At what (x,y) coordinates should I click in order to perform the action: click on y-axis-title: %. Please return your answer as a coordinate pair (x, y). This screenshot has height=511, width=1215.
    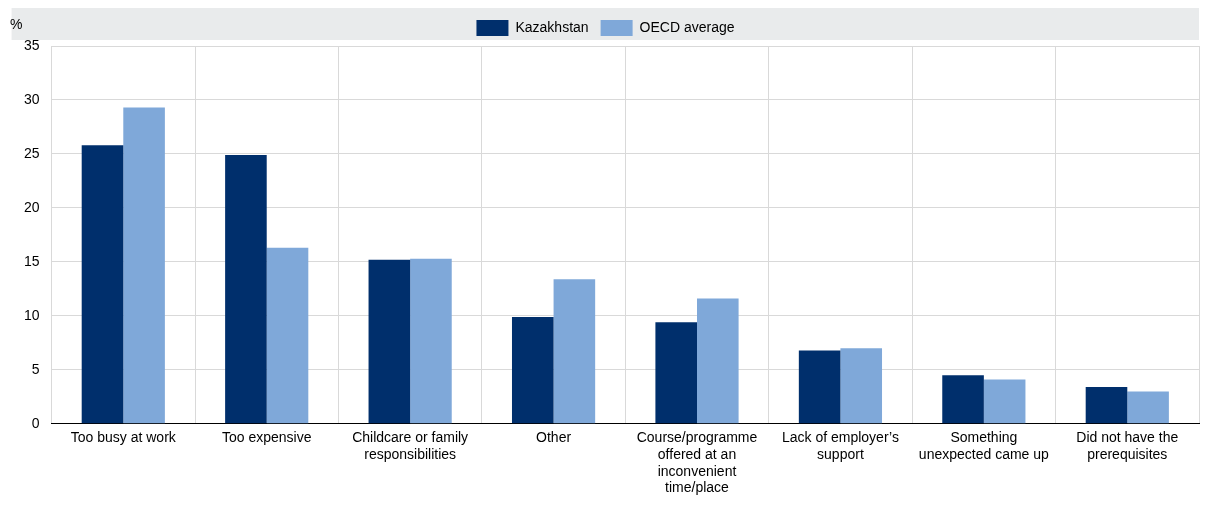
    Looking at the image, I should click on (16, 23).